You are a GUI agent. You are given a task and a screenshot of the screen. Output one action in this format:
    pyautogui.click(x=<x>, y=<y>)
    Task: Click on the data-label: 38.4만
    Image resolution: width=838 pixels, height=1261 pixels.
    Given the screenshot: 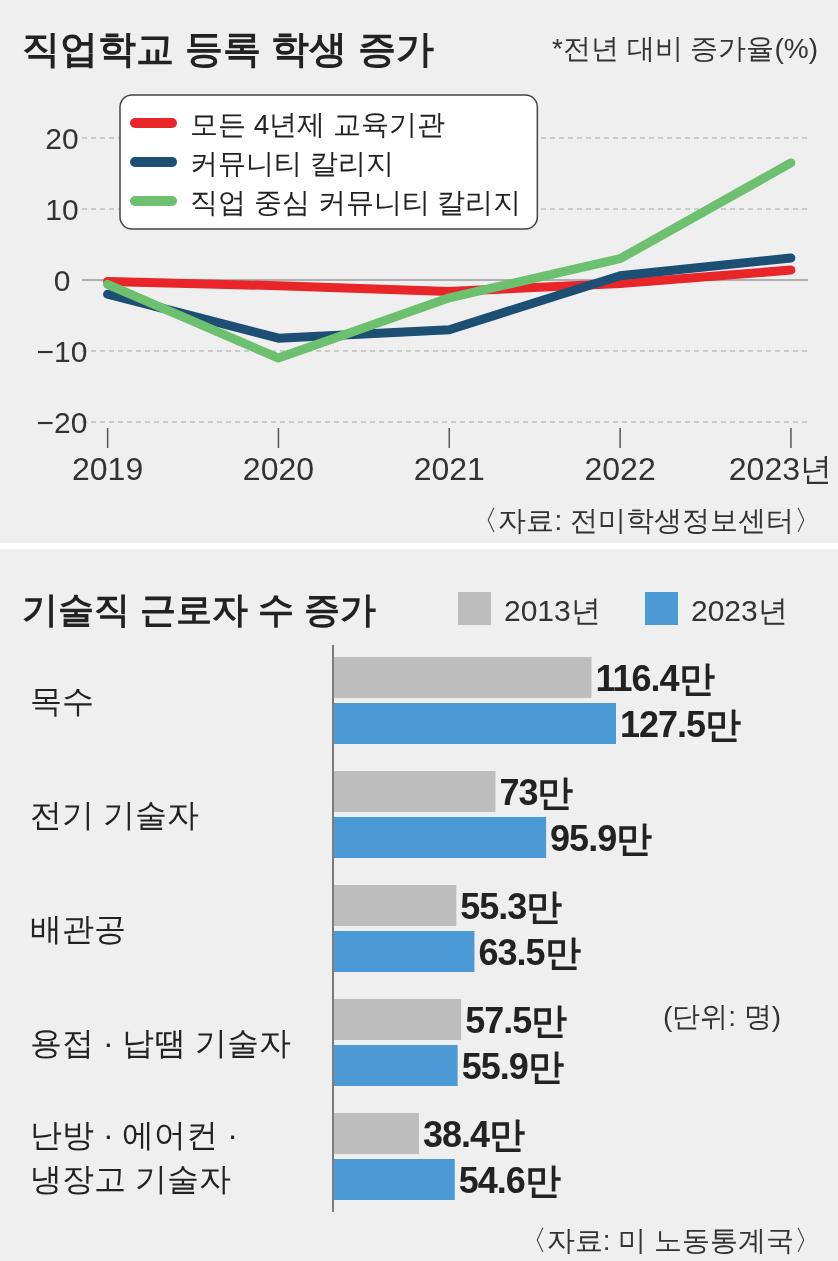 What is the action you would take?
    pyautogui.click(x=473, y=1134)
    